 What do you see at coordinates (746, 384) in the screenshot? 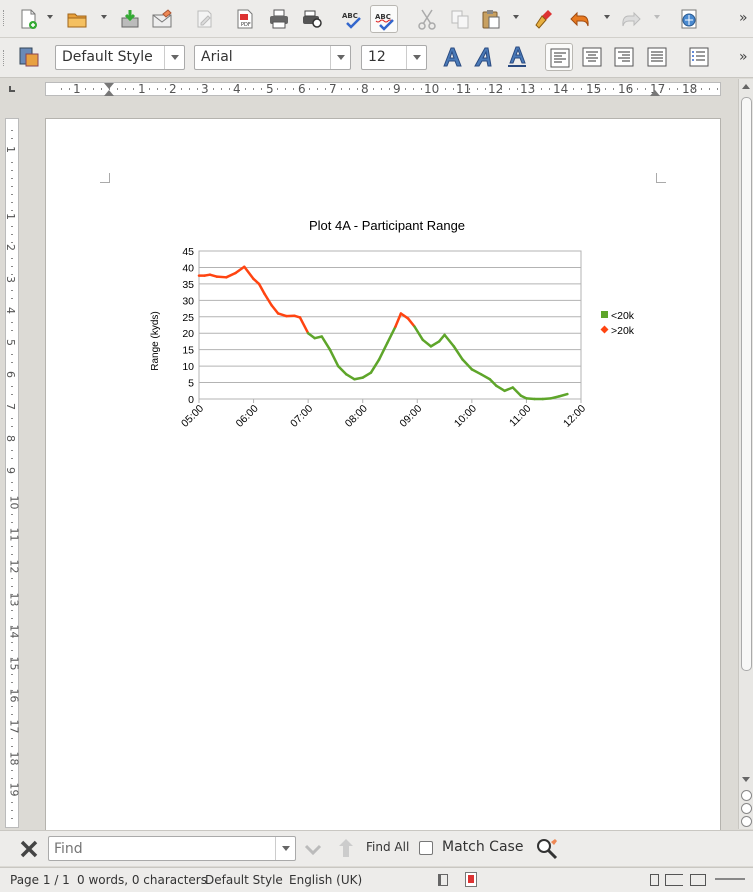
I see `scroll-thumb` at bounding box center [746, 384].